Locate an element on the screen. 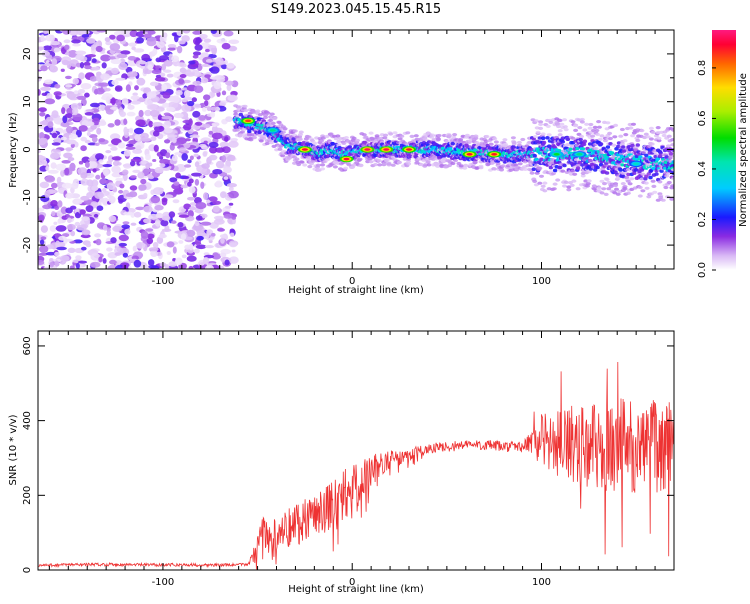 This screenshot has width=750, height=604. colorbar-tick-label: 0.6 is located at coordinates (702, 118).